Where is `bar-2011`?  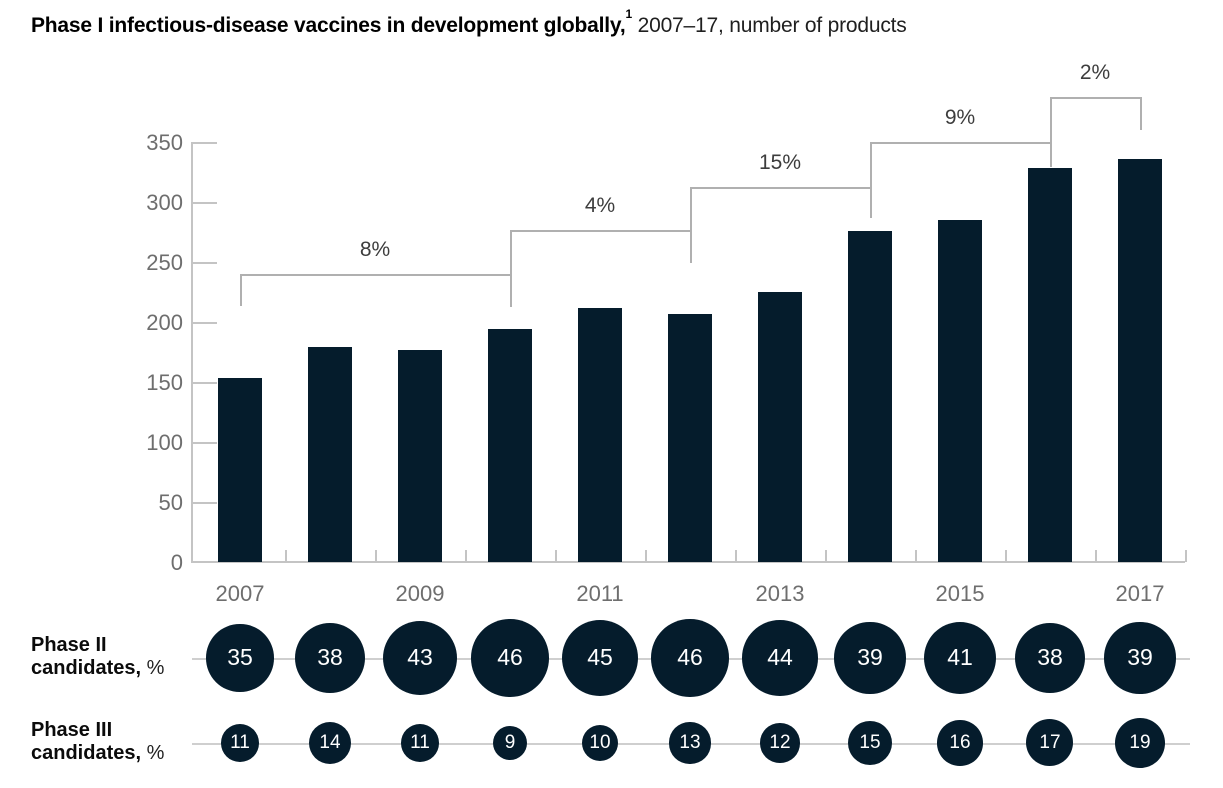 bar-2011 is located at coordinates (600, 434).